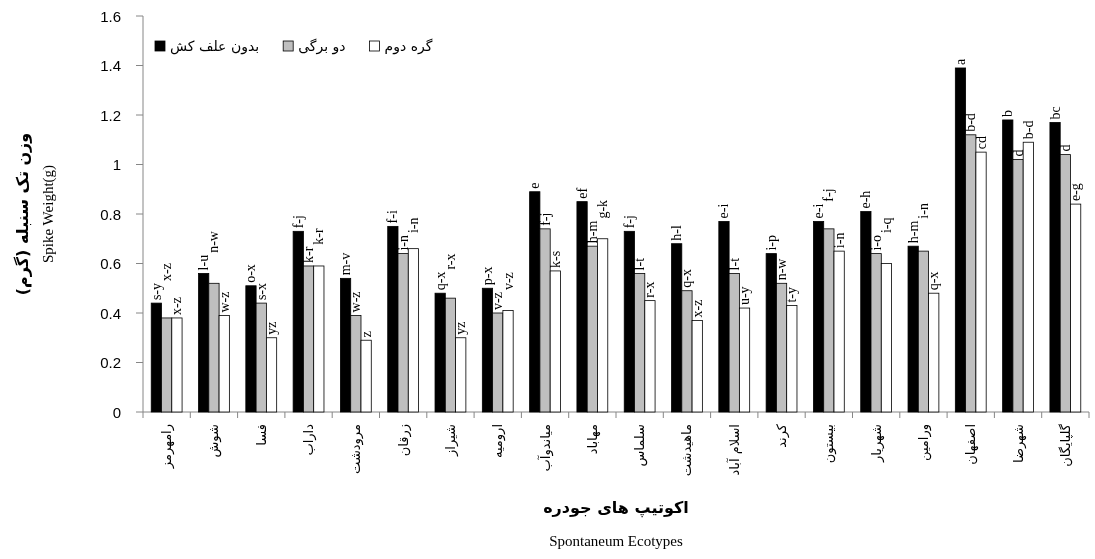 Image resolution: width=1095 pixels, height=559 pixels. What do you see at coordinates (829, 444) in the screenshot?
I see `category-label: بیستون` at bounding box center [829, 444].